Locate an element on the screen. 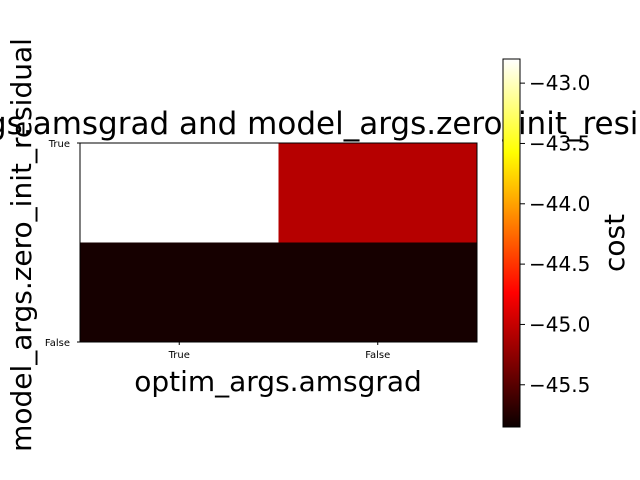 The width and height of the screenshot is (640, 480). colorbar-tick-label: −44.0 is located at coordinates (559, 204).